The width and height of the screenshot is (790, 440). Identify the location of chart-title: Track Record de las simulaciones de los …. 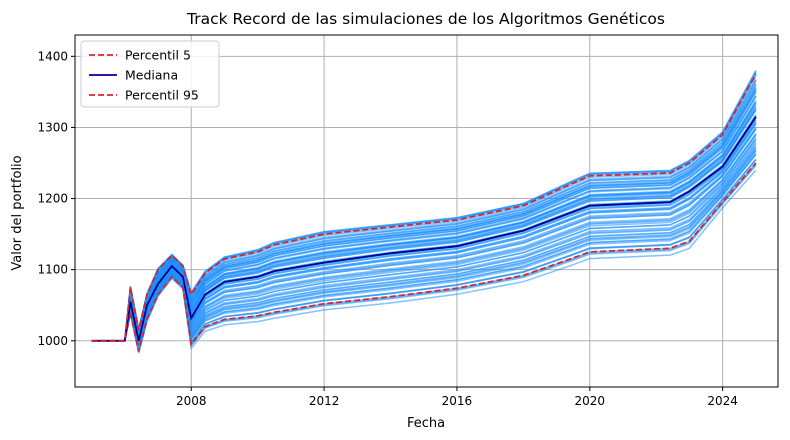
(425, 19).